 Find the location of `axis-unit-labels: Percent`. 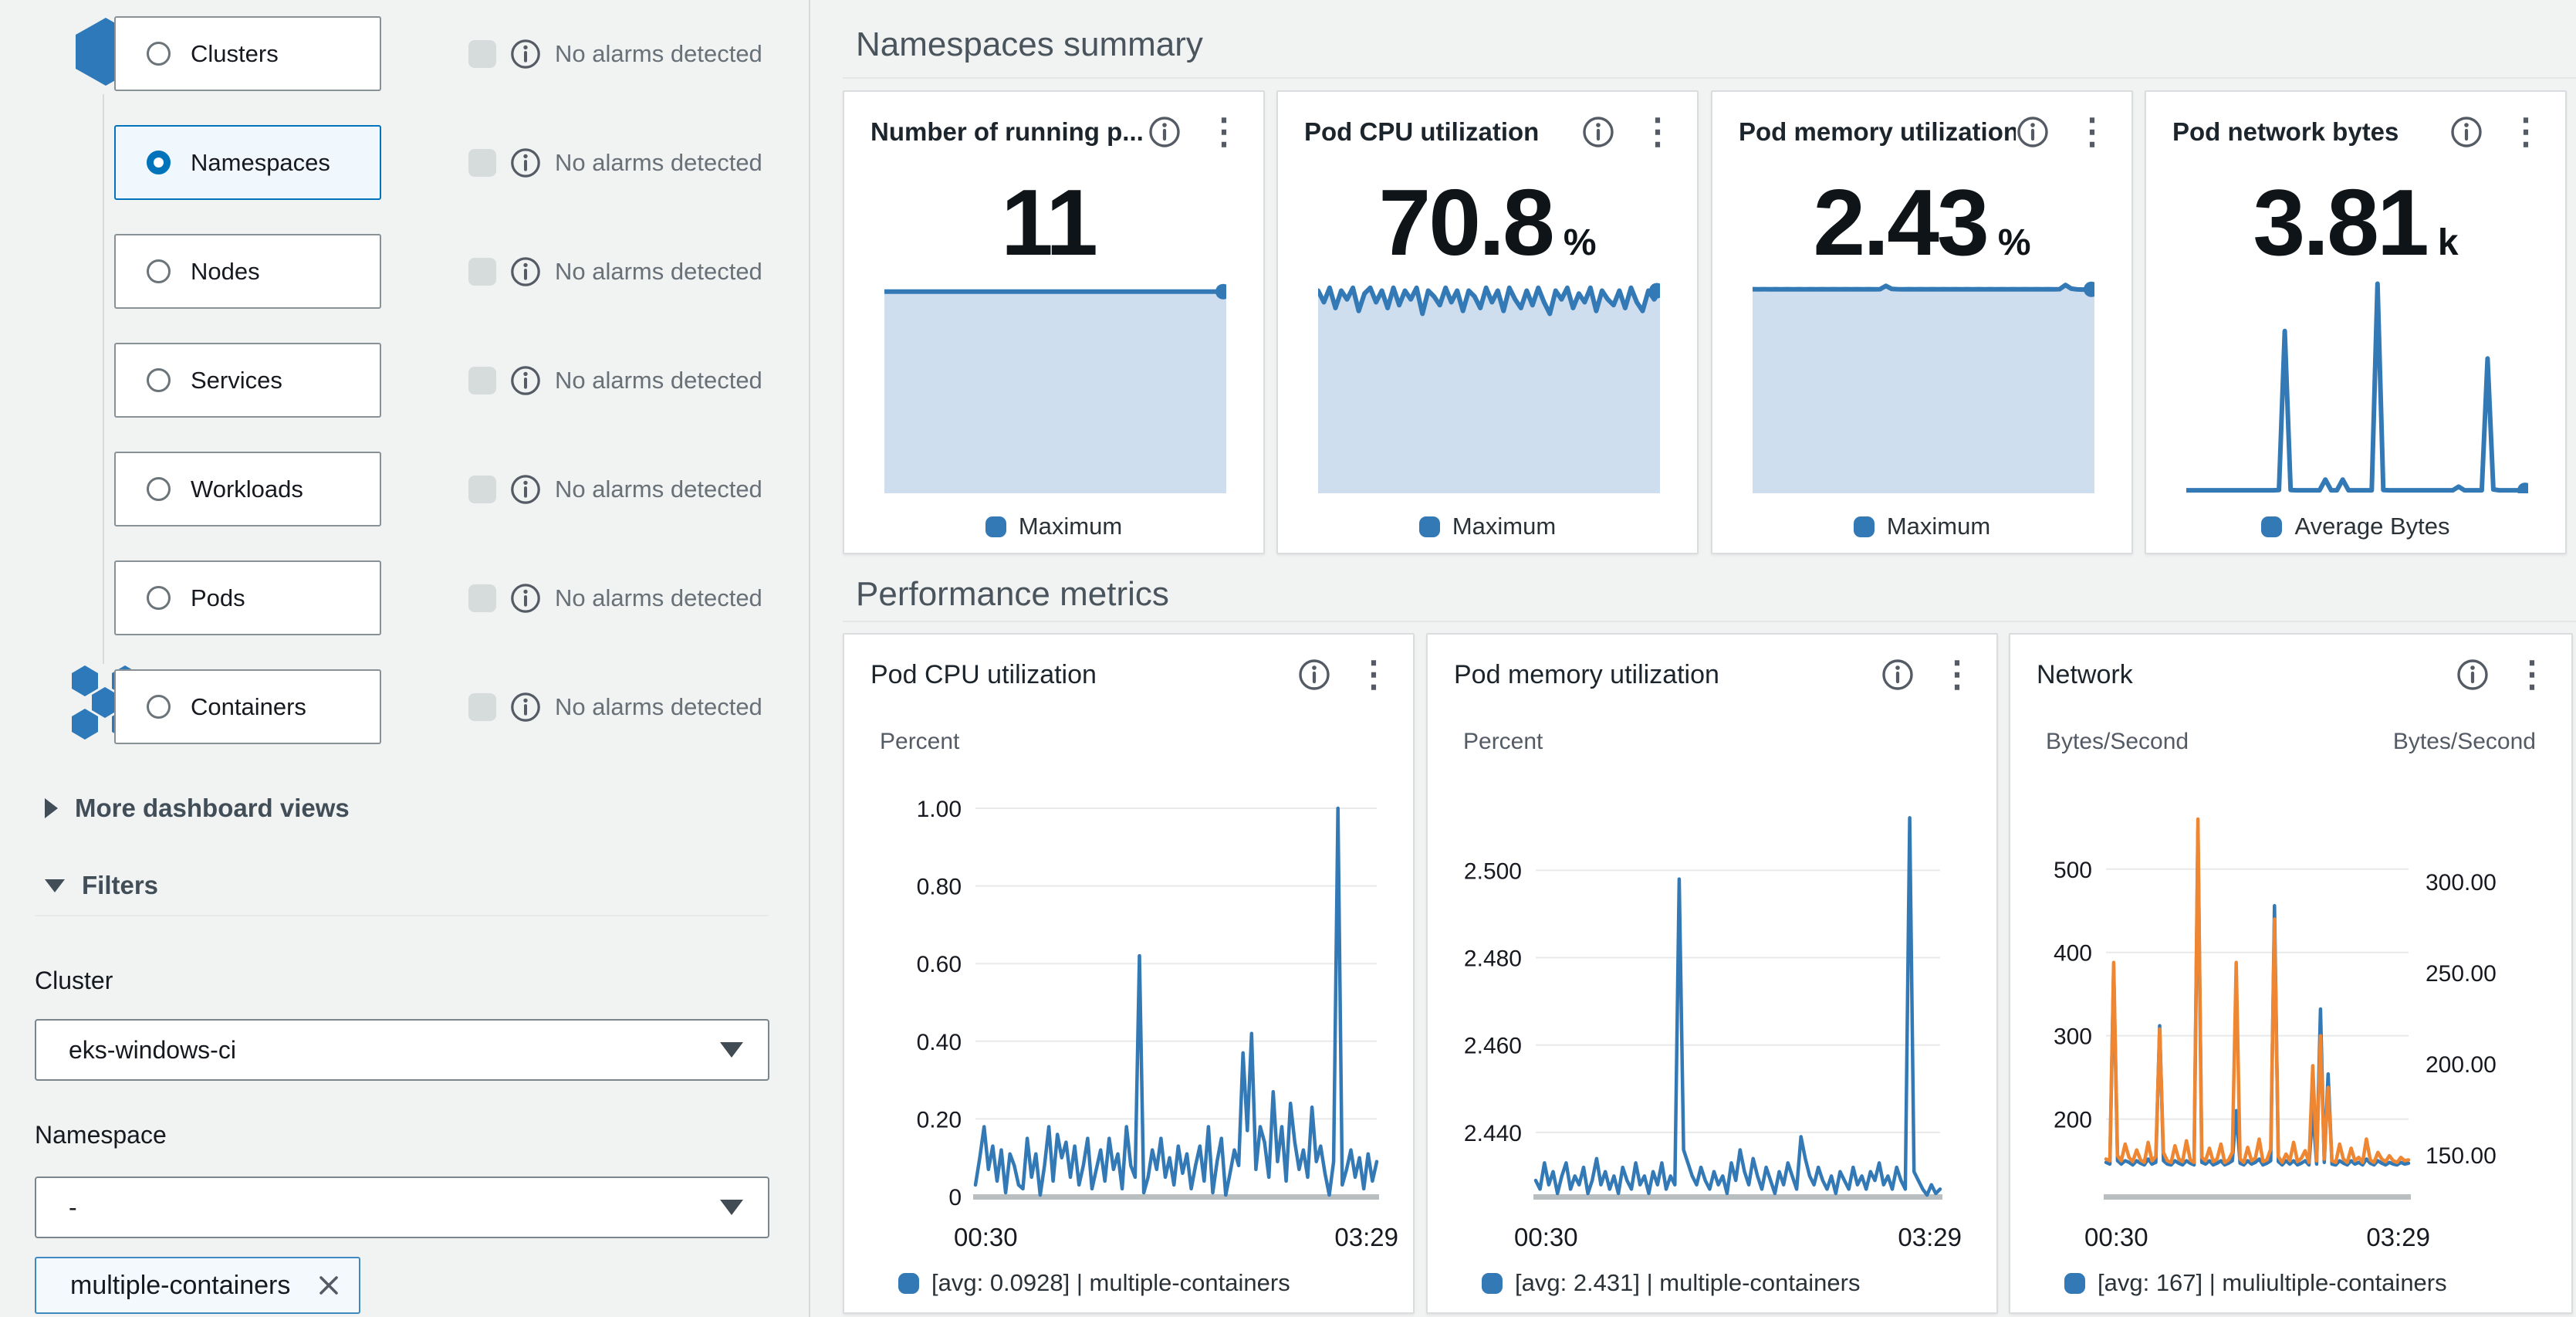

axis-unit-labels: Percent is located at coordinates (1503, 741).